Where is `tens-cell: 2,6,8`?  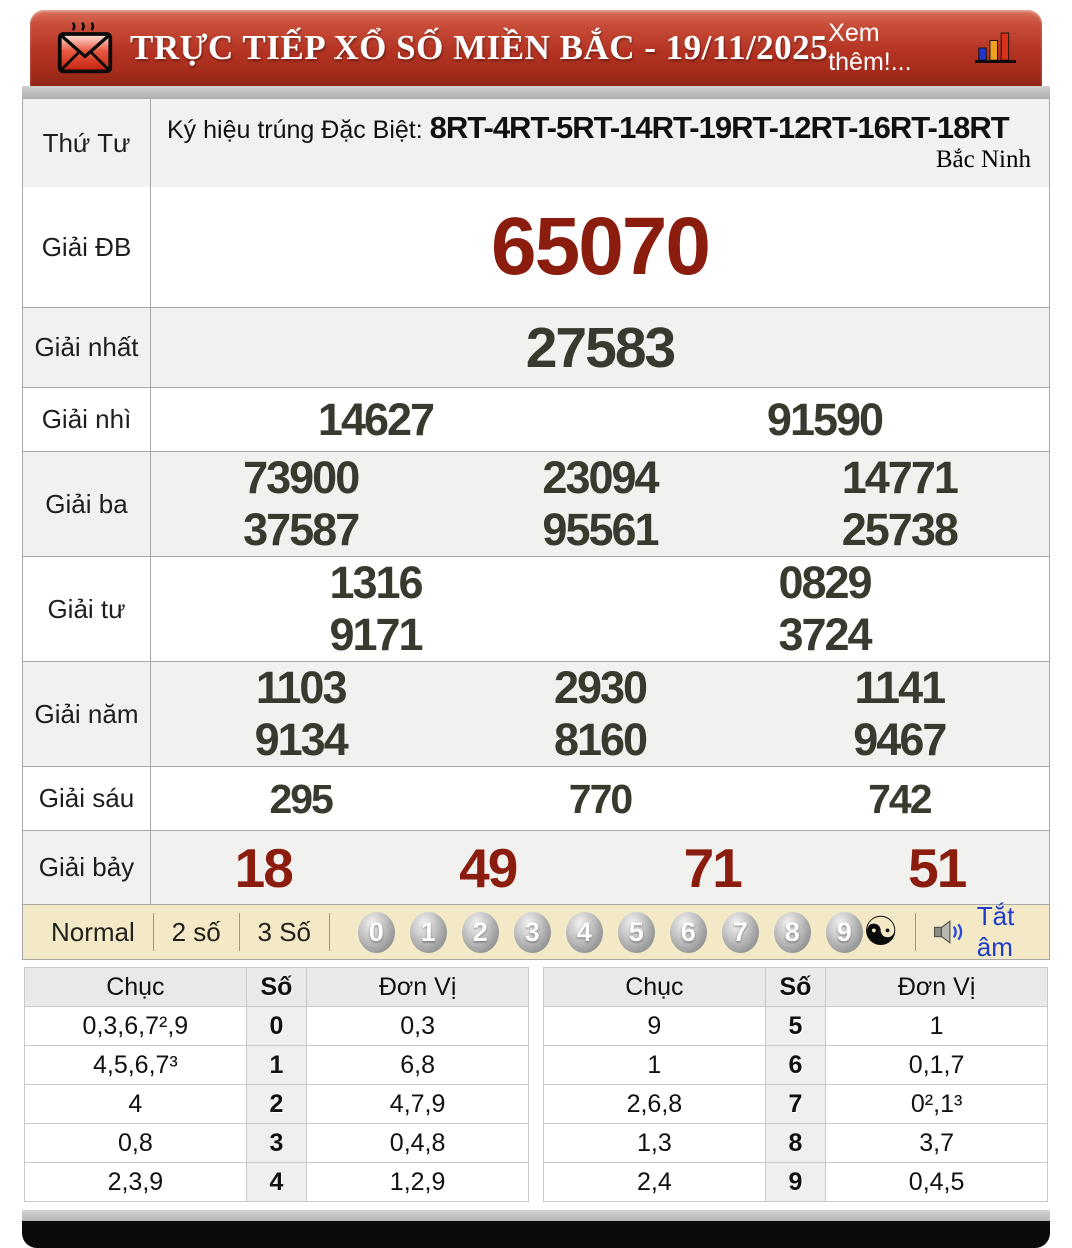 tens-cell: 2,6,8 is located at coordinates (654, 1104).